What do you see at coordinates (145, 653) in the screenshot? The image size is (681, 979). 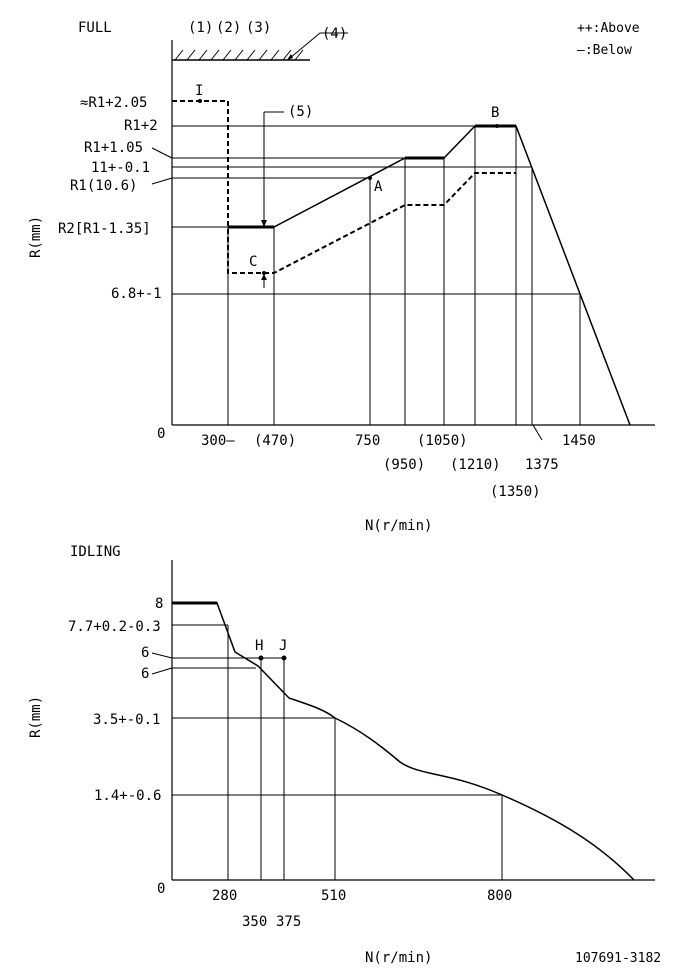 I see `idling-y-label-6a: 6` at bounding box center [145, 653].